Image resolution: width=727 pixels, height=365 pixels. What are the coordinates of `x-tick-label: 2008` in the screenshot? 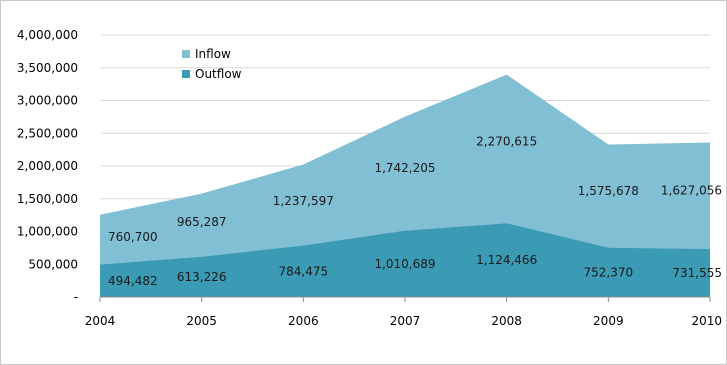 It's located at (506, 321).